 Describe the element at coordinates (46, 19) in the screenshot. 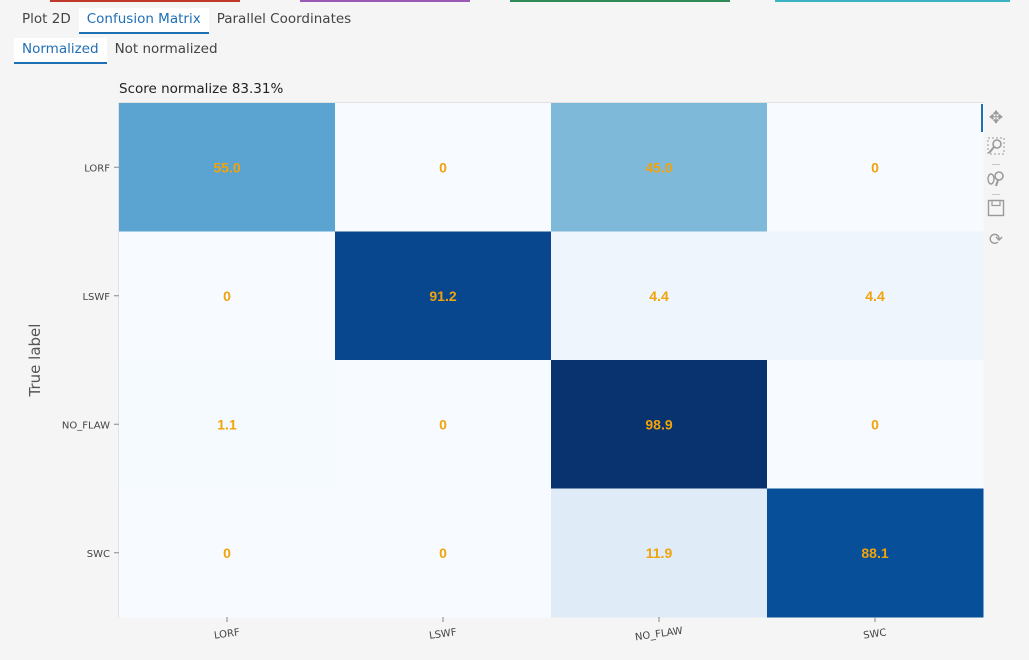

I see `tab-plot-2d: Plot 2D` at that location.